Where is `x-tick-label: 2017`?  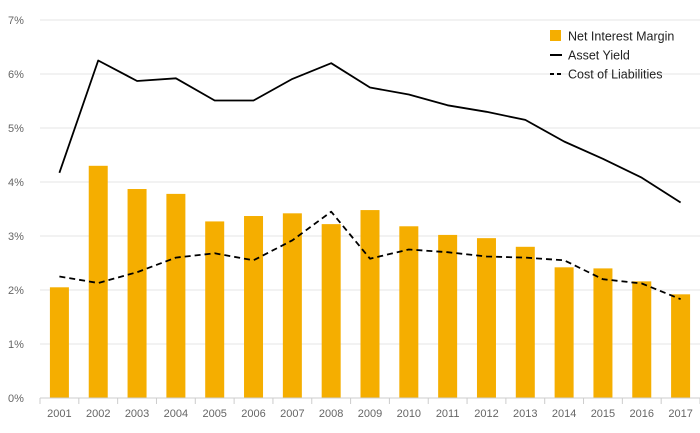
x-tick-label: 2017 is located at coordinates (680, 414).